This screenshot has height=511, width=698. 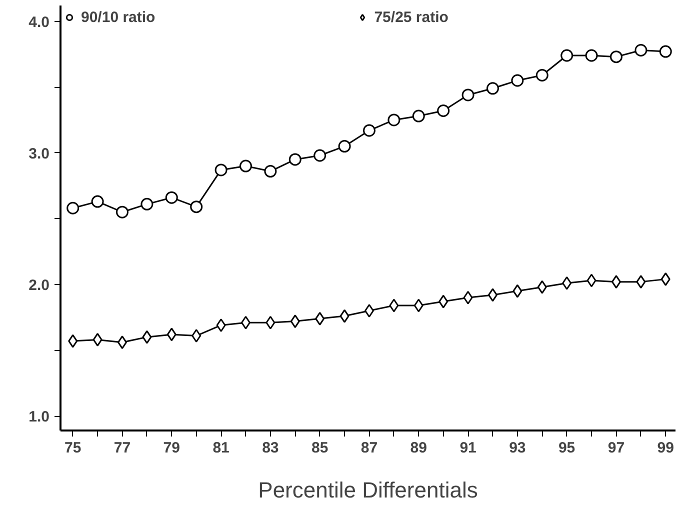 I want to click on legend-label: 90/10 ratio, so click(x=118, y=17).